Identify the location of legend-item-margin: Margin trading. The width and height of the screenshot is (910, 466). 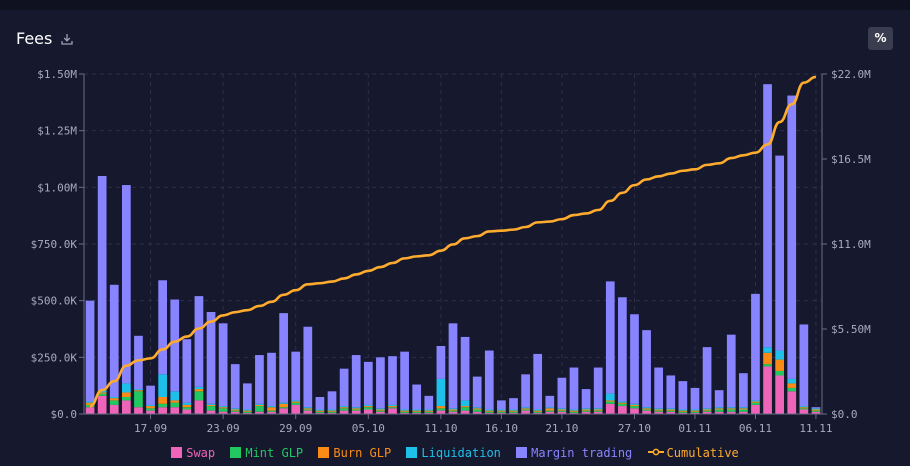
(574, 453).